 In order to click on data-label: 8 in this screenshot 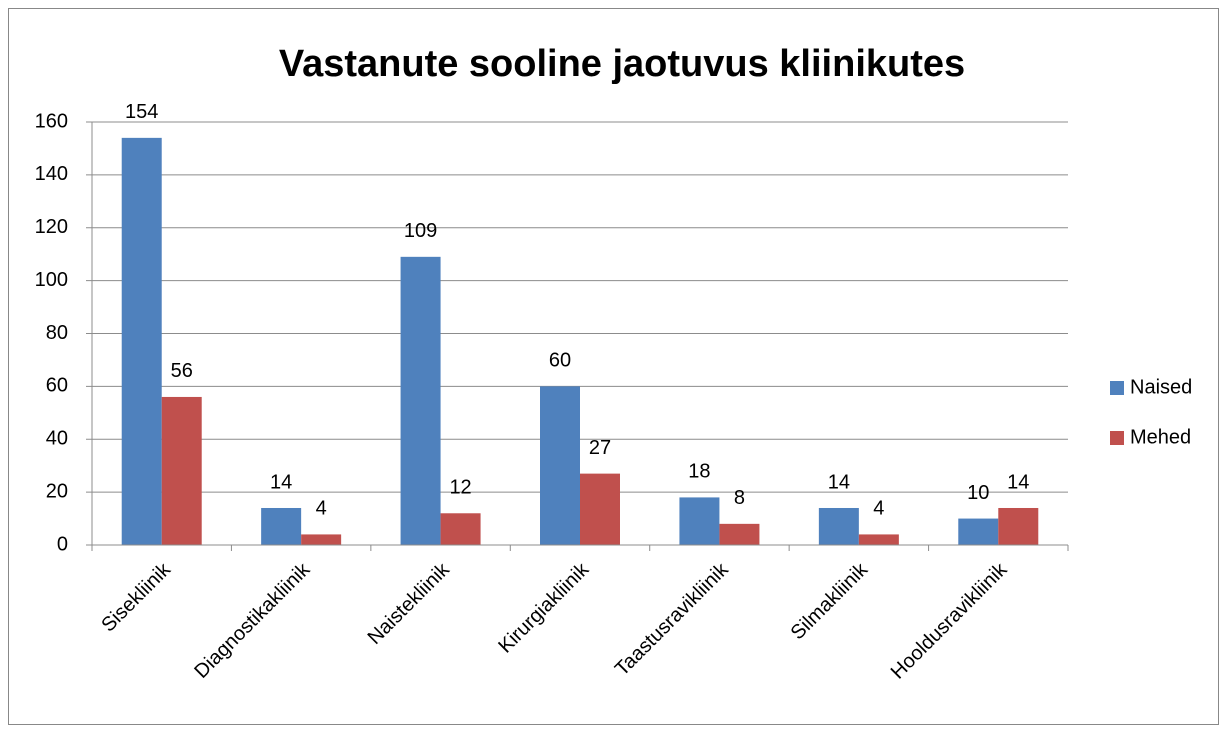, I will do `click(739, 498)`.